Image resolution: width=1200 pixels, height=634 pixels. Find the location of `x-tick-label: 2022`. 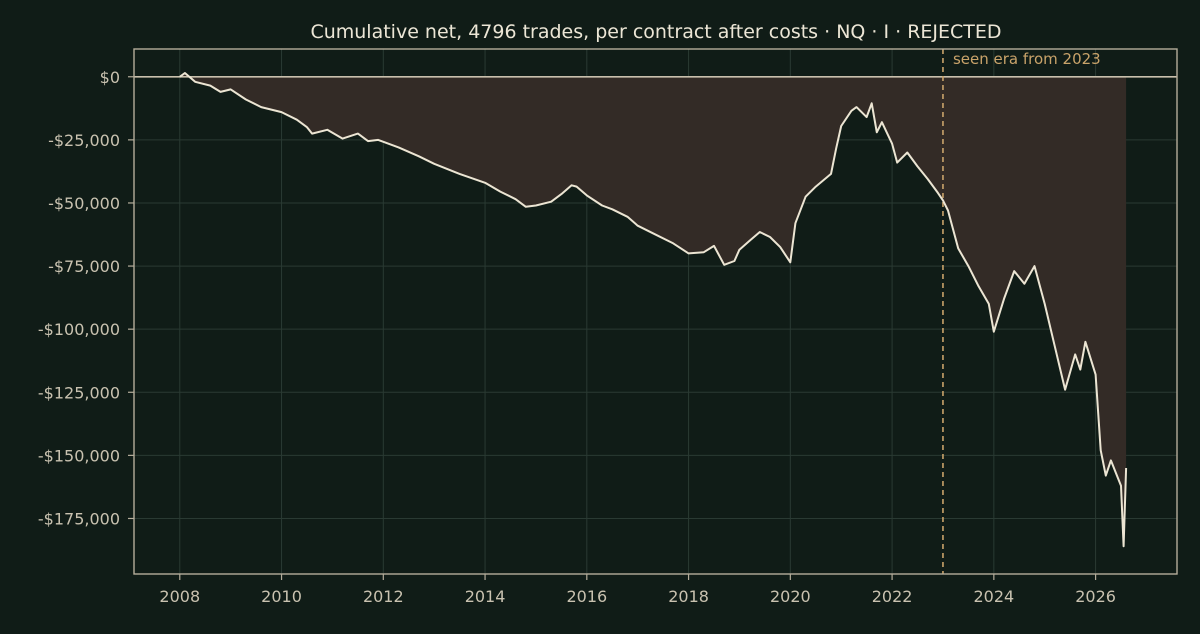

x-tick-label: 2022 is located at coordinates (892, 596).